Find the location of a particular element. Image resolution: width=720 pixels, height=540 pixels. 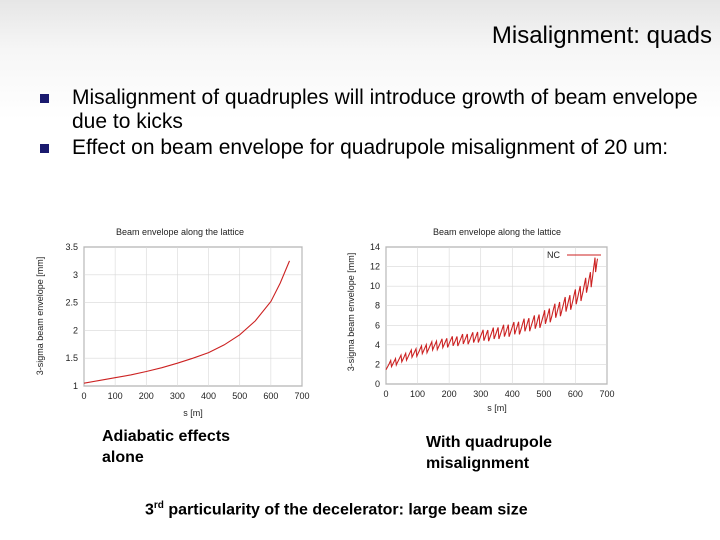

legend-label: NC is located at coordinates (553, 255).